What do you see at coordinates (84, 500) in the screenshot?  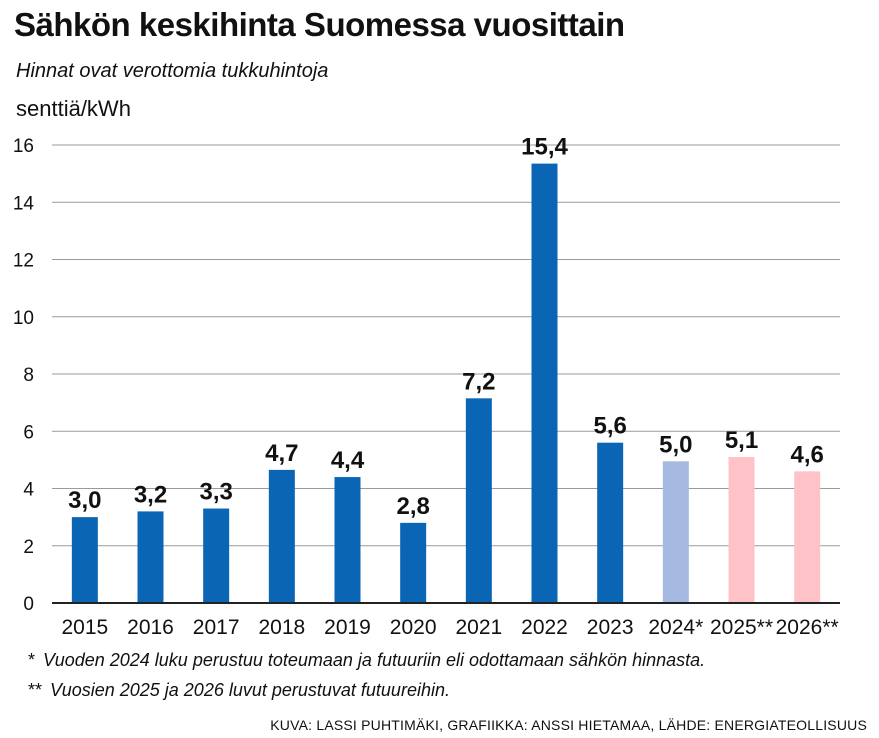 I see `data-label: 3,0` at bounding box center [84, 500].